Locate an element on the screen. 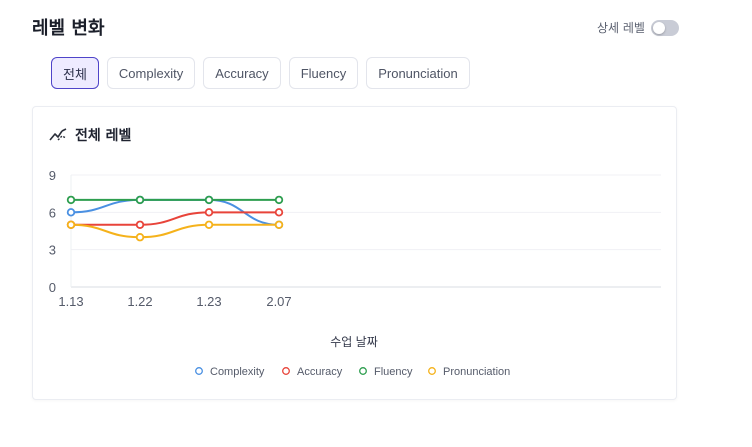 This screenshot has width=752, height=447. card-header: 전체 레벨 is located at coordinates (90, 135).